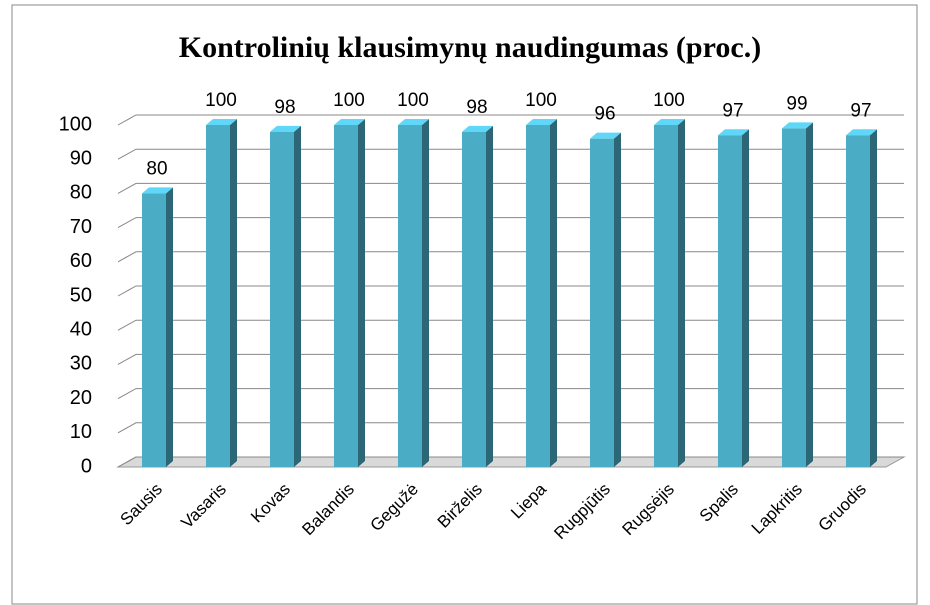 This screenshot has width=930, height=605. Describe the element at coordinates (81, 432) in the screenshot. I see `y-tick-label: 10` at that location.